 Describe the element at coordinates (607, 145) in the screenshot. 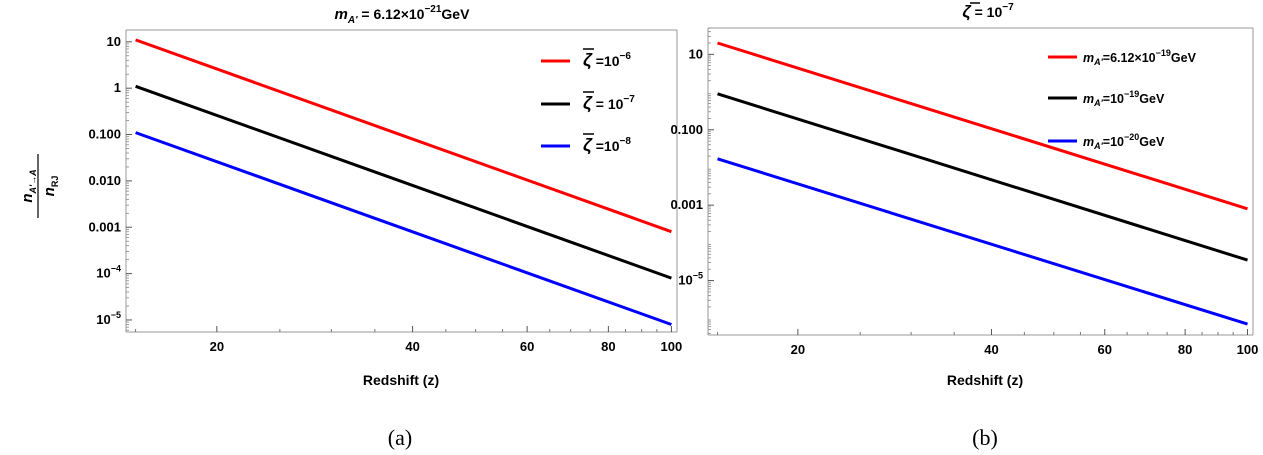

I see `legend-label-zeta-1e-8: ζ =10−8` at that location.